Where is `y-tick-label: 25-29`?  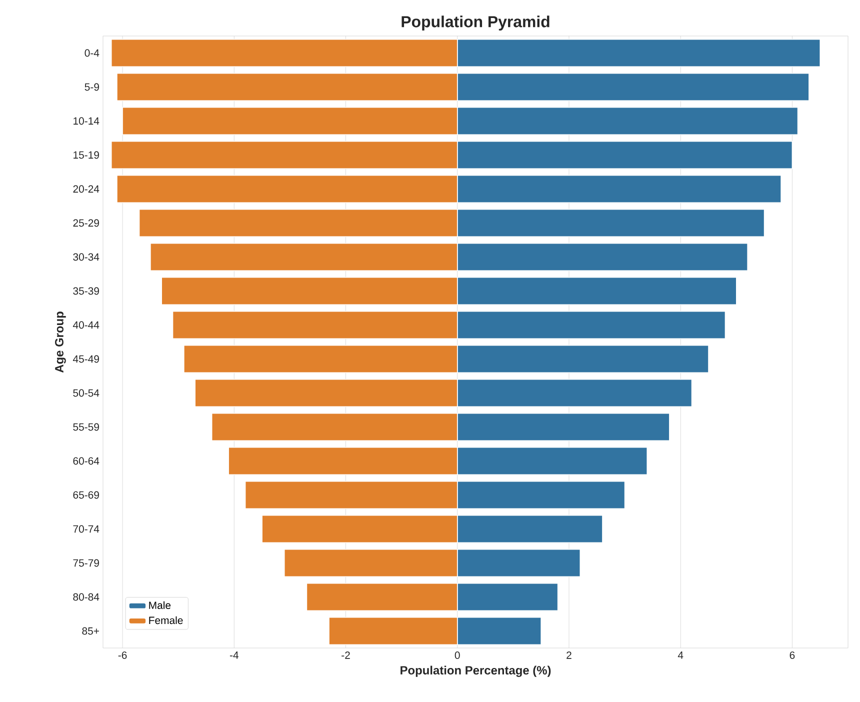 y-tick-label: 25-29 is located at coordinates (86, 223).